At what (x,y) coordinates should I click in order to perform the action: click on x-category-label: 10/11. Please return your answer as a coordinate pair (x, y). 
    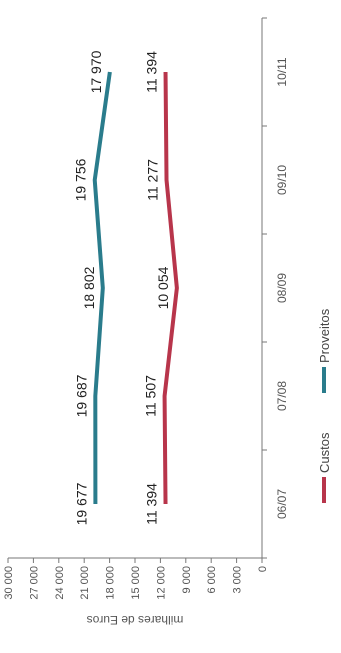
    Looking at the image, I should click on (282, 71).